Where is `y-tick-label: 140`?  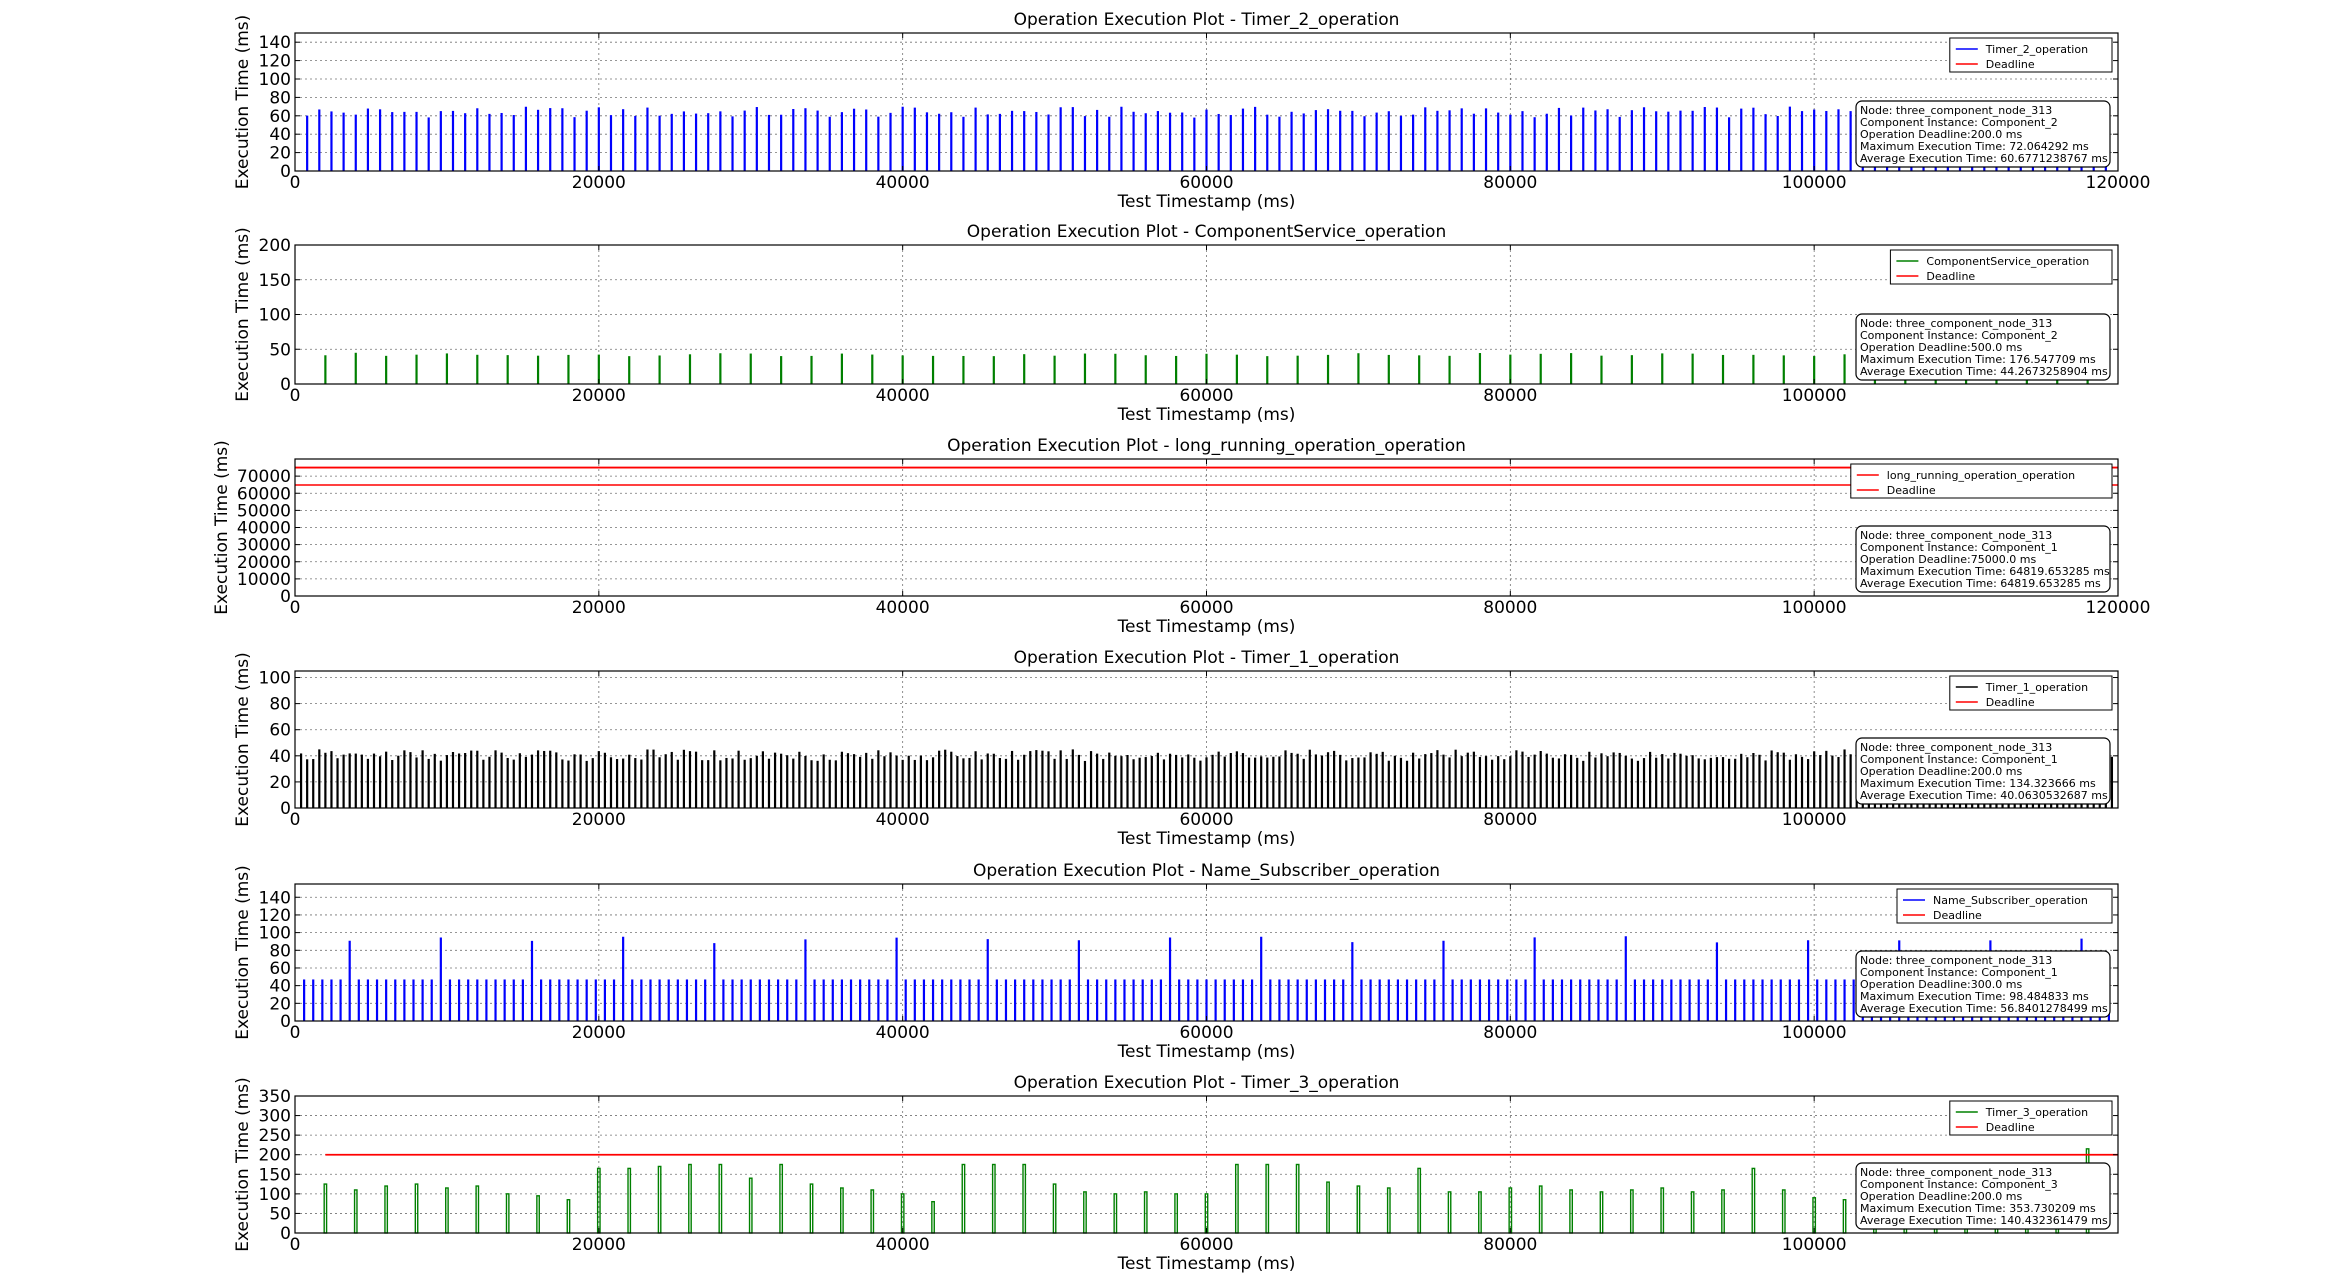
y-tick-label: 140 is located at coordinates (275, 898).